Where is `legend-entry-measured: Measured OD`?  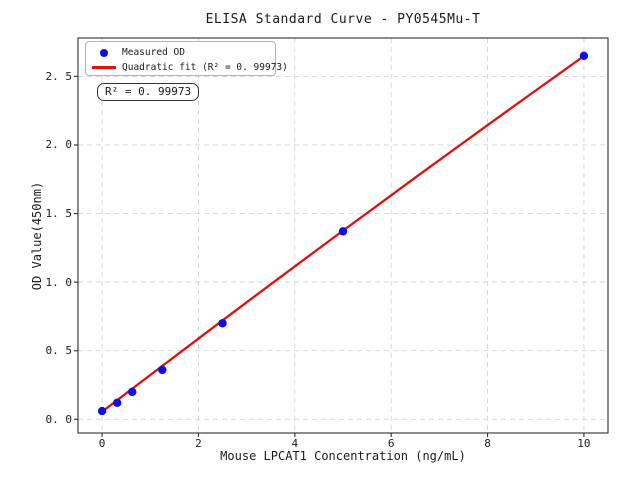 legend-entry-measured: Measured OD is located at coordinates (180, 52).